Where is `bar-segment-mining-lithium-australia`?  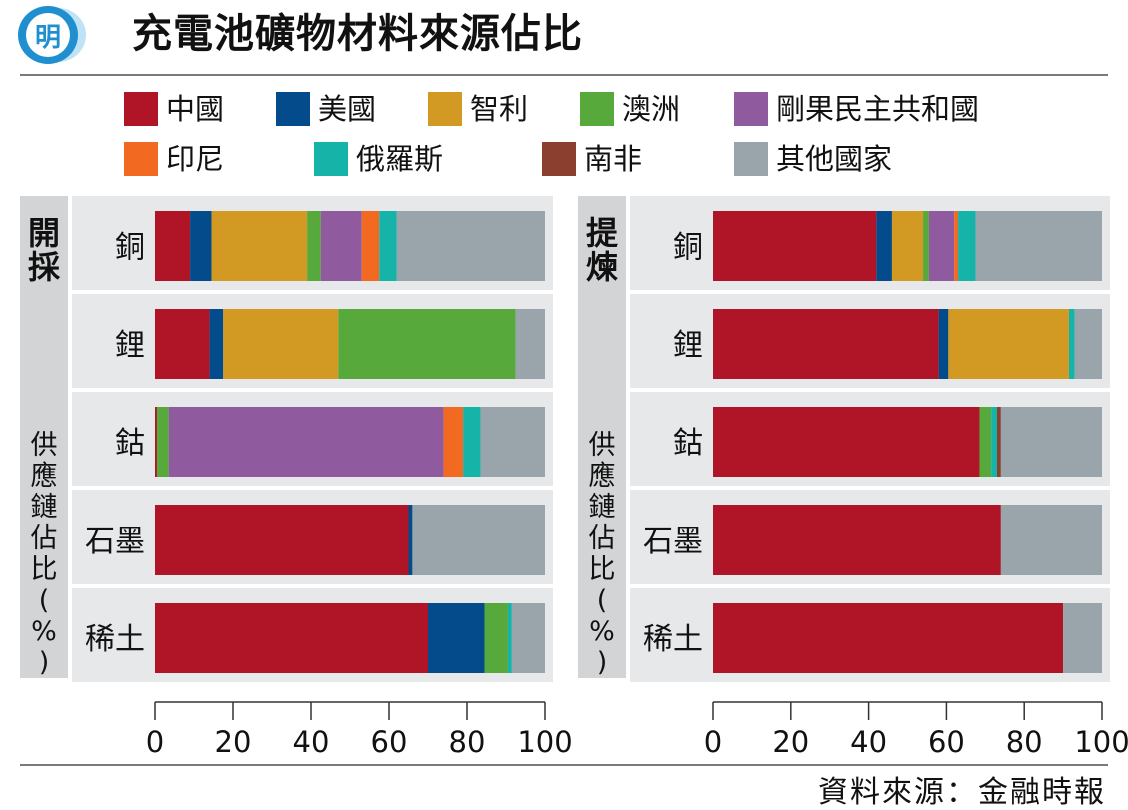
bar-segment-mining-lithium-australia is located at coordinates (427, 344).